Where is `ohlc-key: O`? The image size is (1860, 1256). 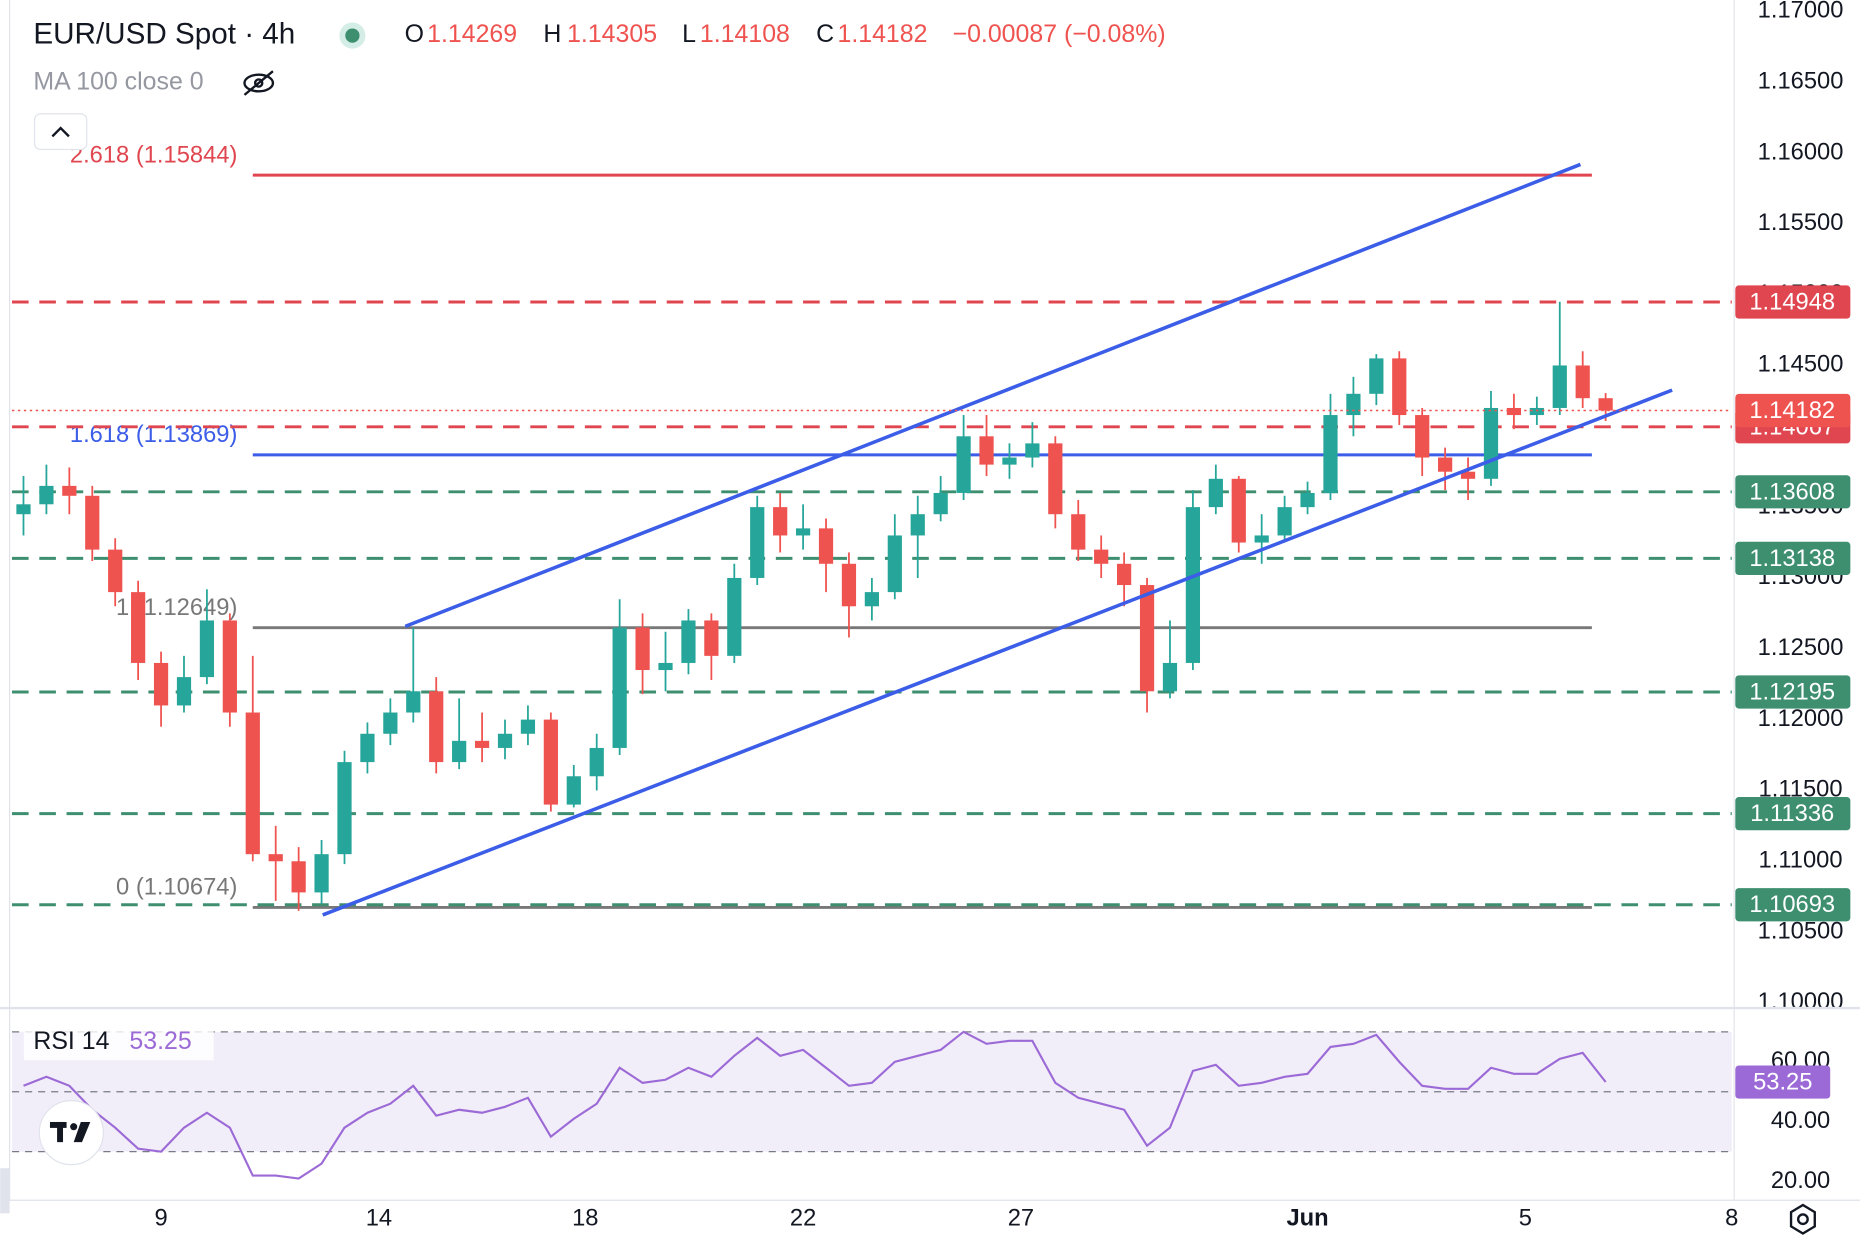
ohlc-key: O is located at coordinates (414, 34).